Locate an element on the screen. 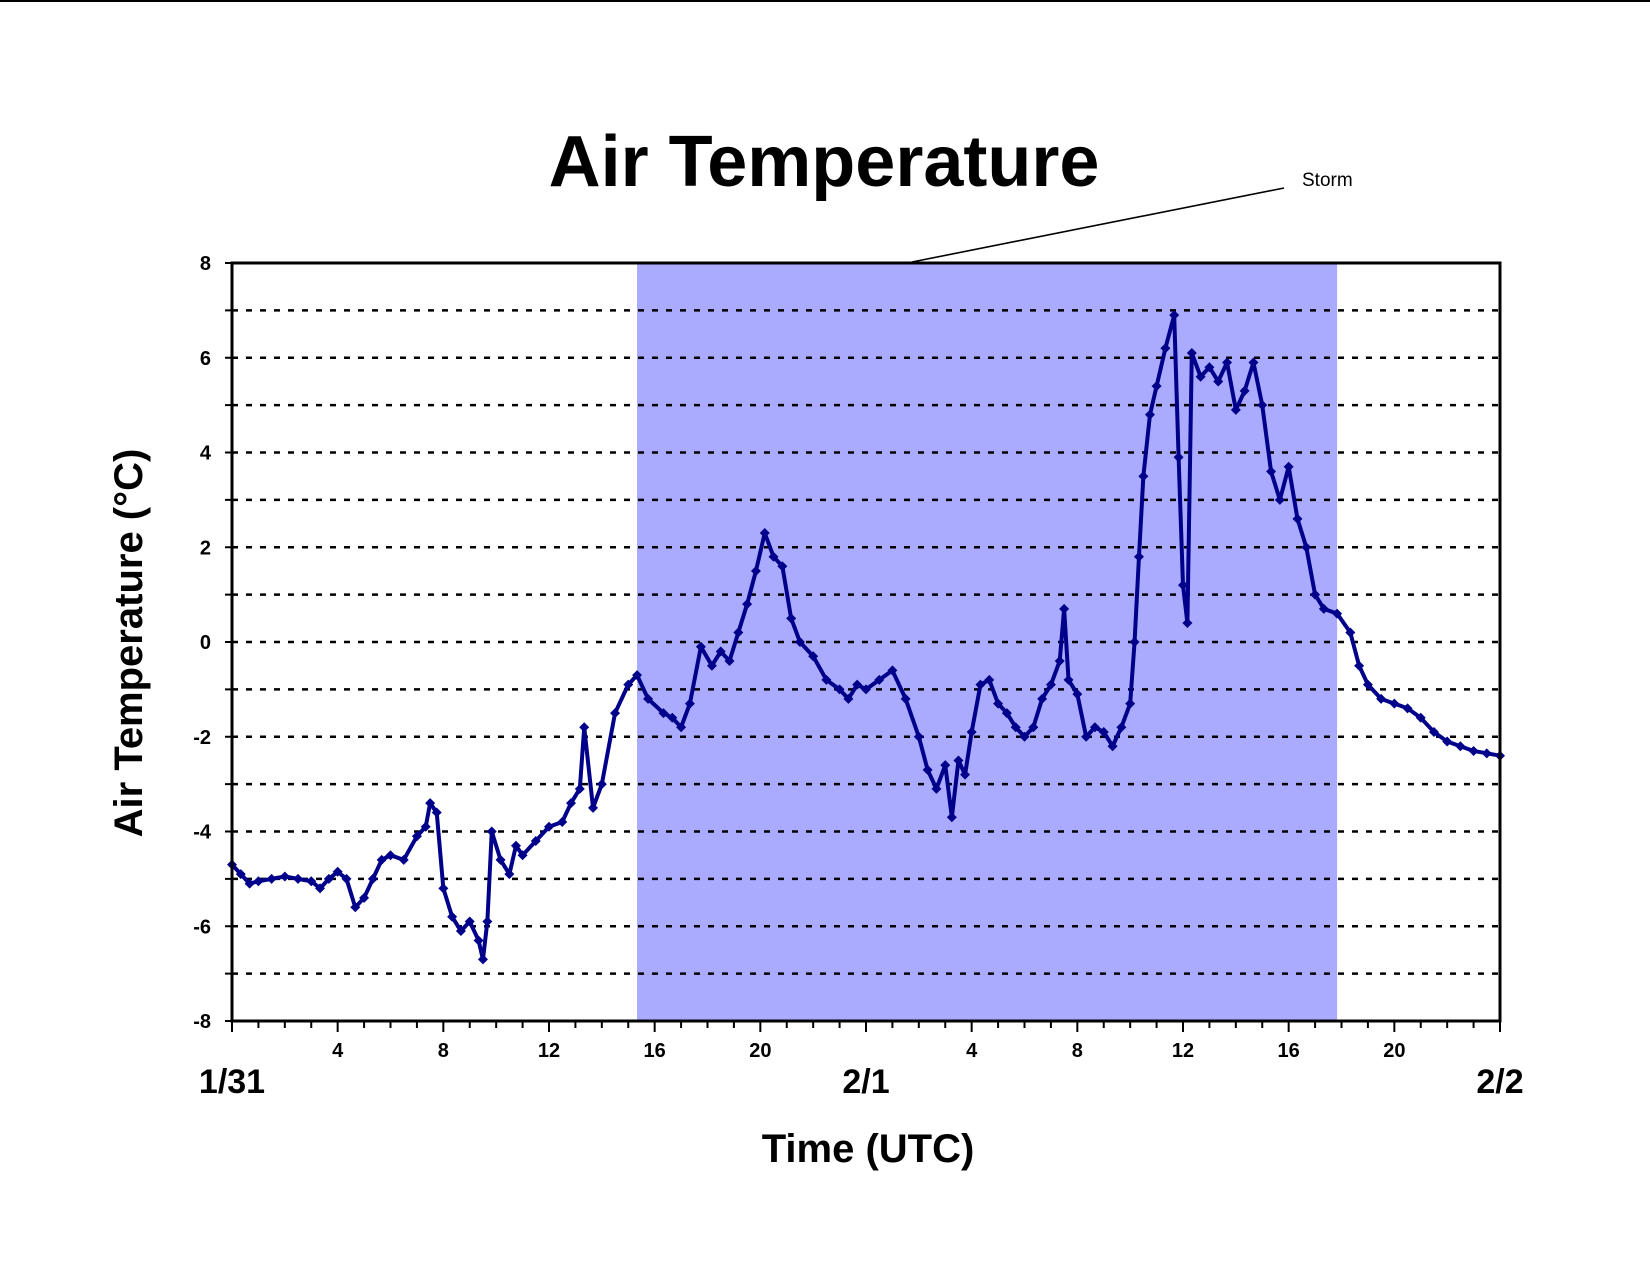  y-axis-title: Air Temperature (°C) is located at coordinates (129, 643).